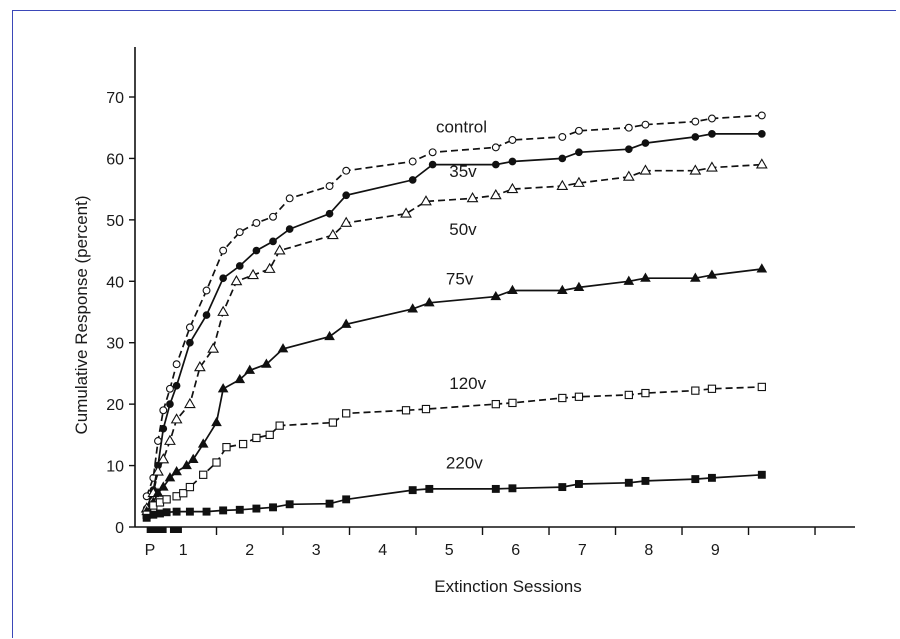 The image size is (900, 639). What do you see at coordinates (115, 221) in the screenshot?
I see `y-tick-label: 50` at bounding box center [115, 221].